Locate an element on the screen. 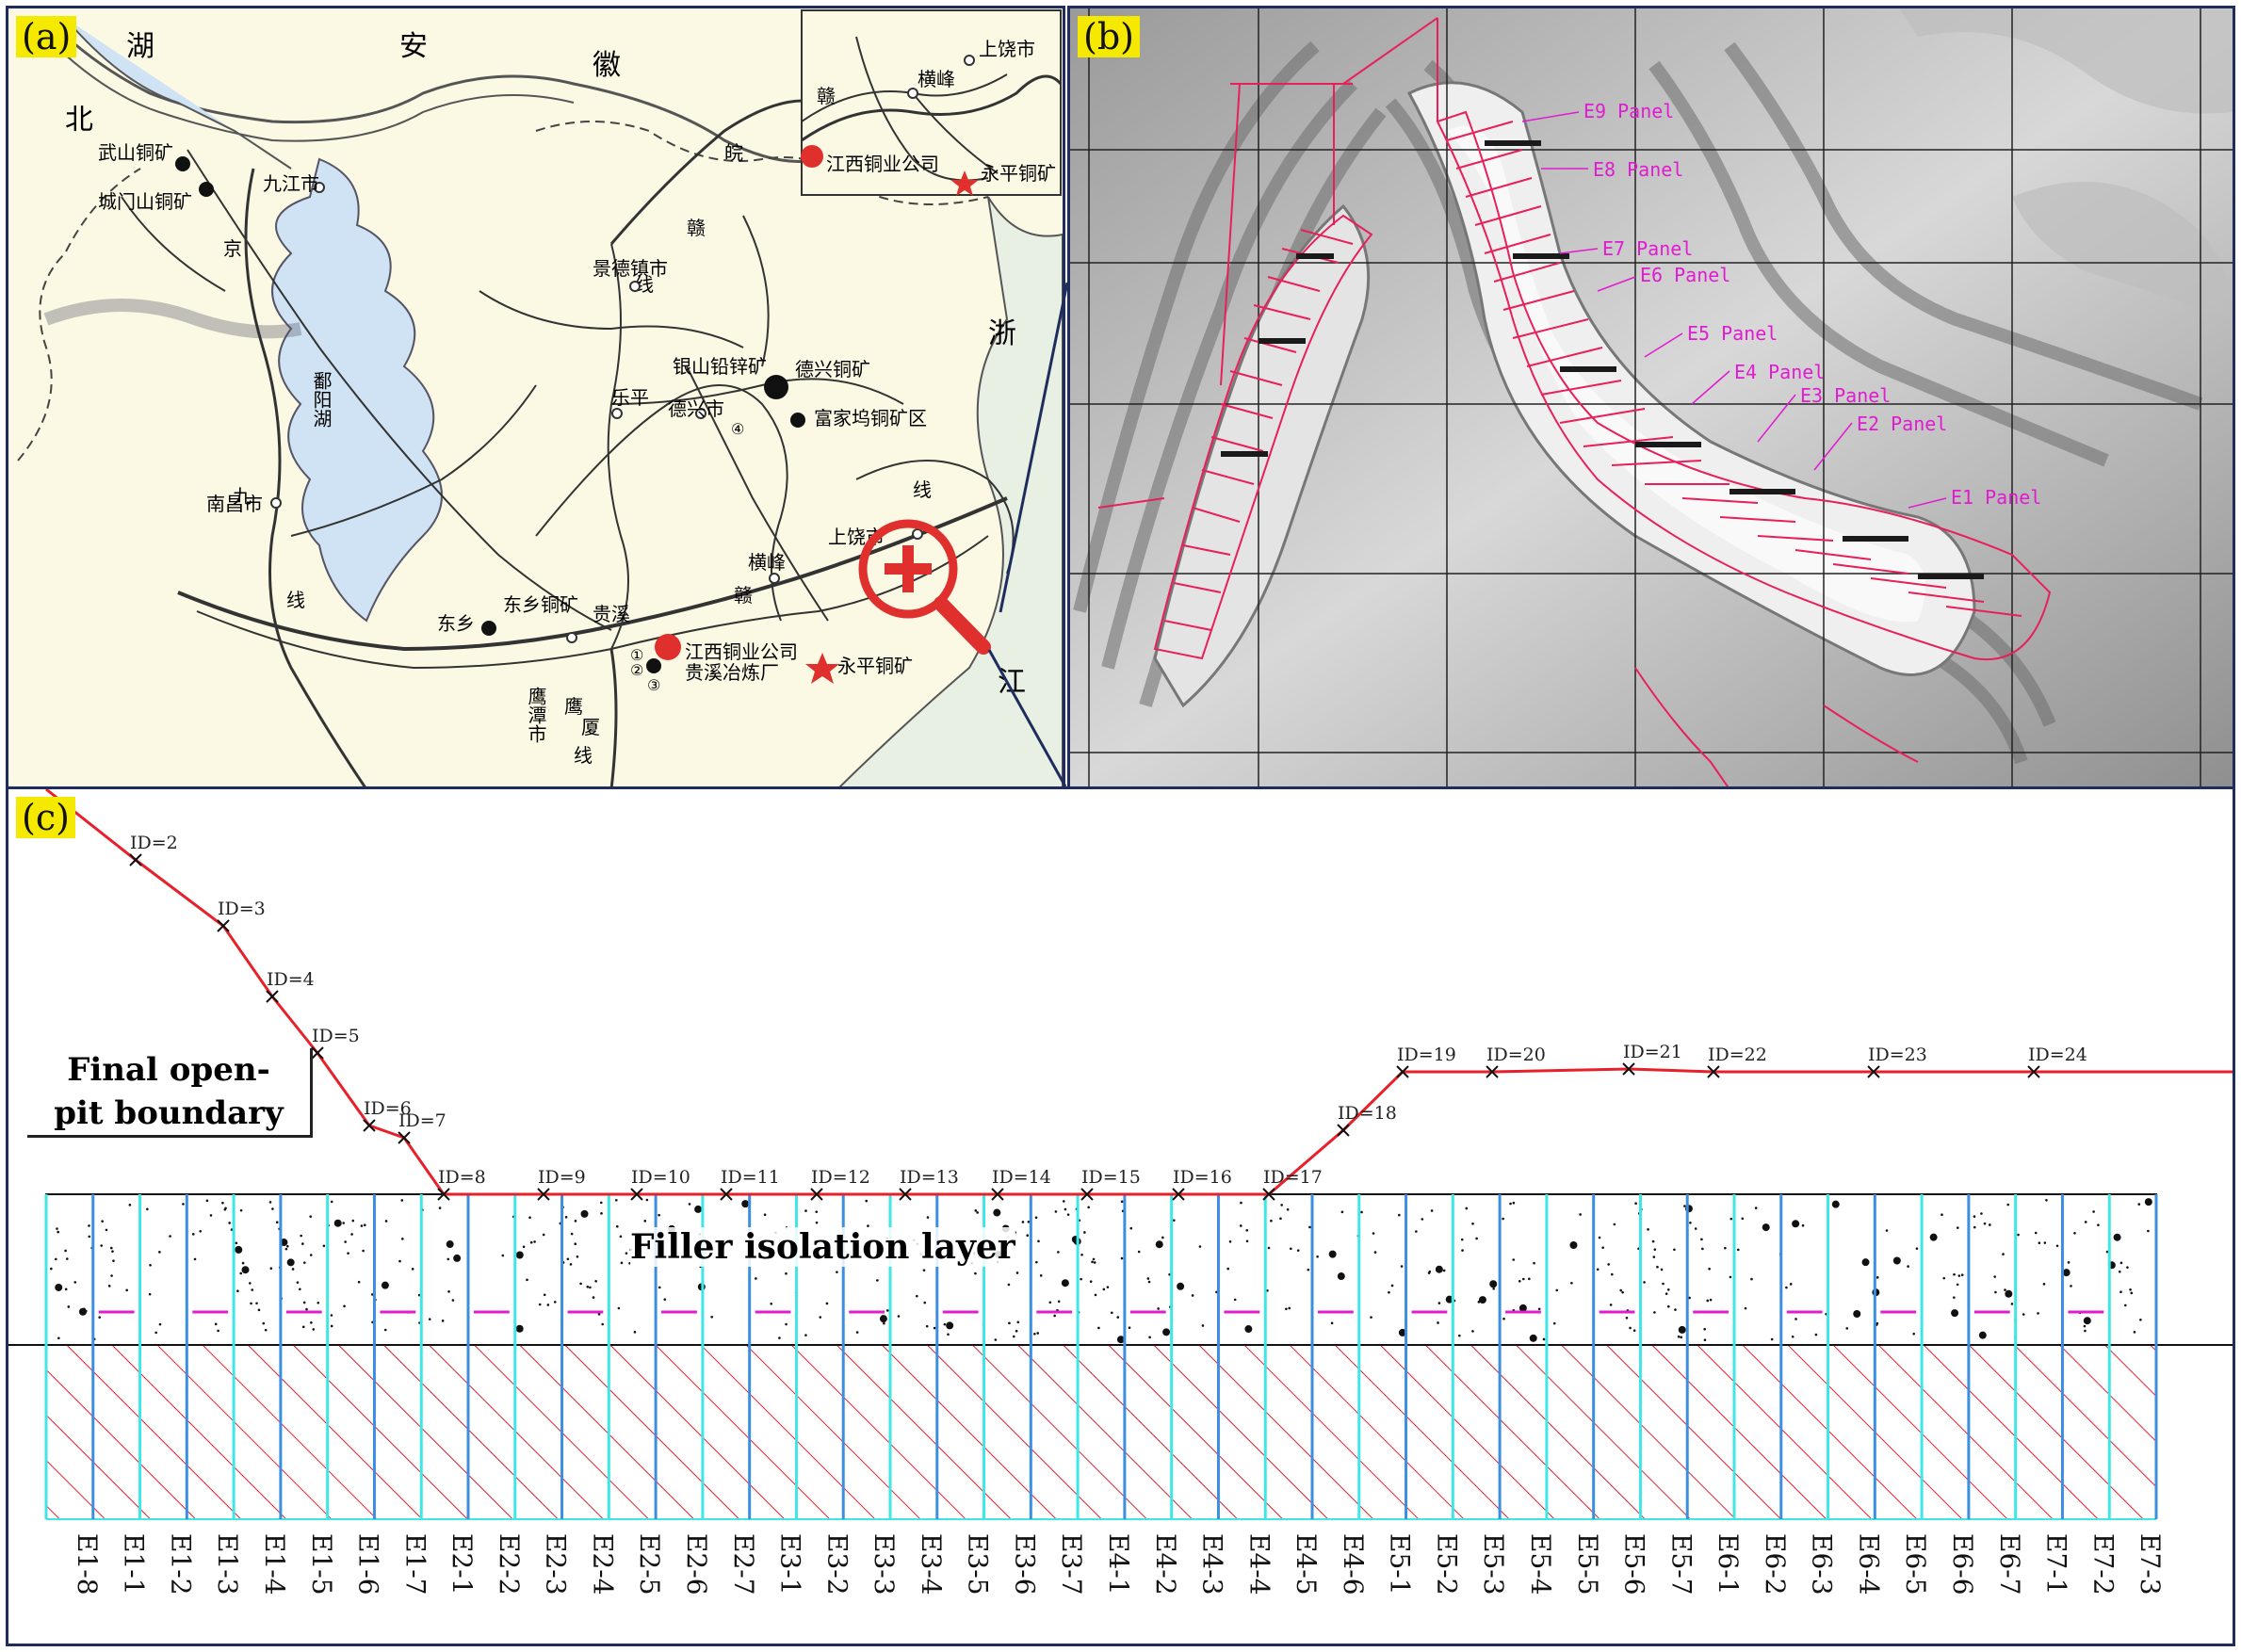 The height and width of the screenshot is (1652, 2241). stope-label: E4-6 is located at coordinates (1354, 1564).